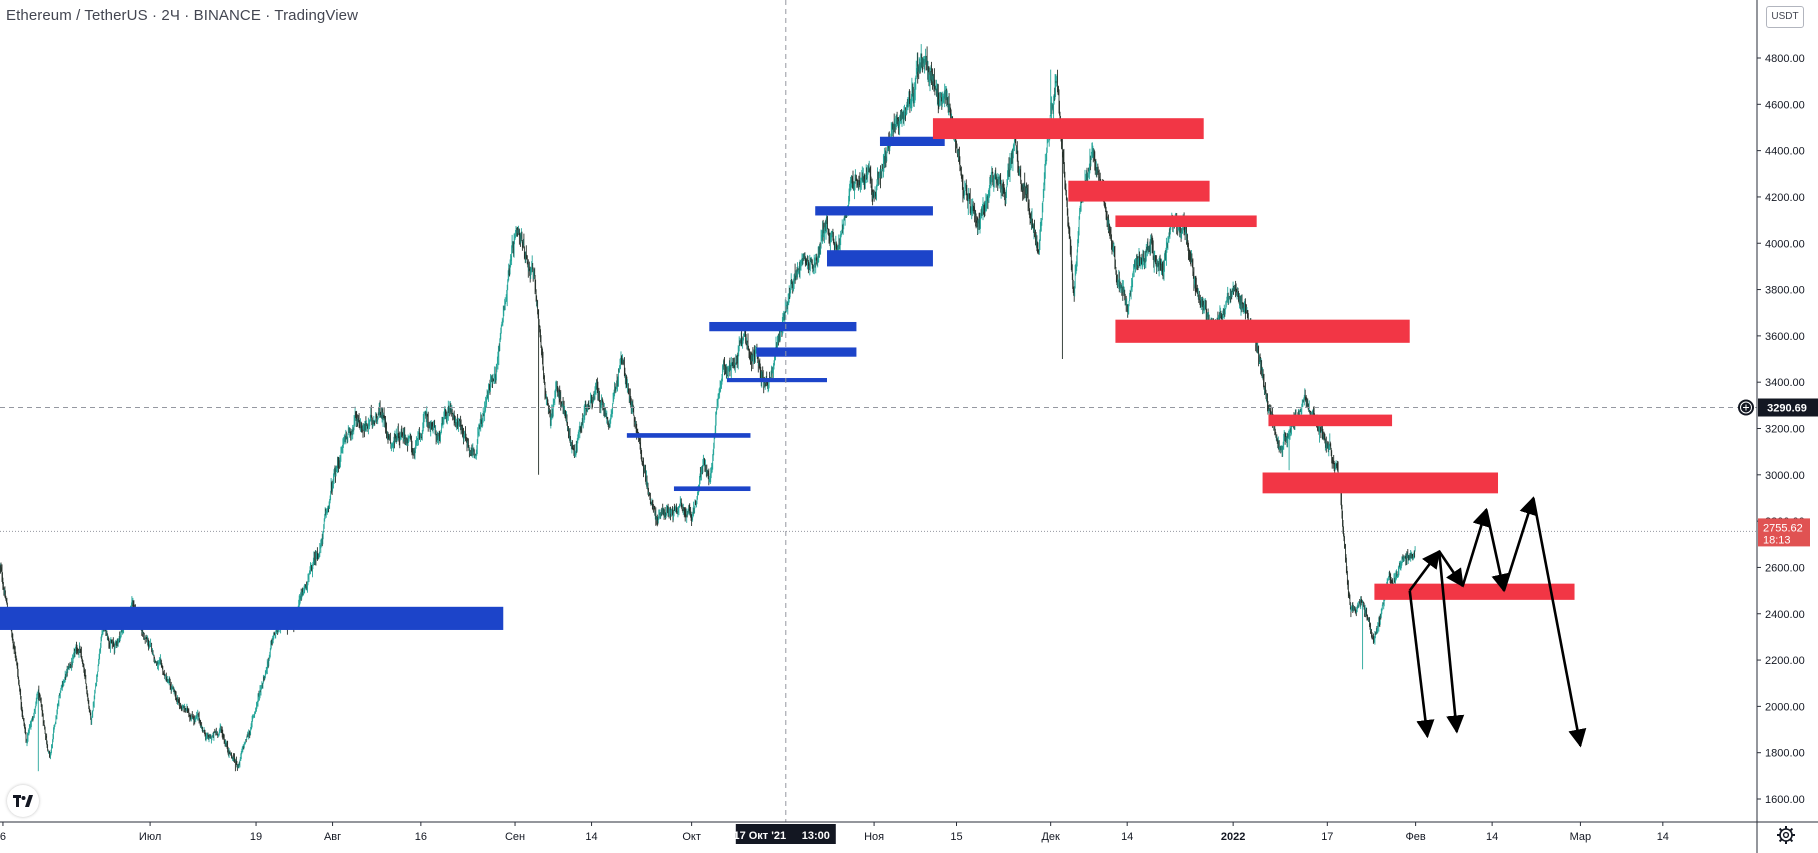 The height and width of the screenshot is (853, 1818). What do you see at coordinates (1785, 754) in the screenshot?
I see `price-tick-label: 1800.00` at bounding box center [1785, 754].